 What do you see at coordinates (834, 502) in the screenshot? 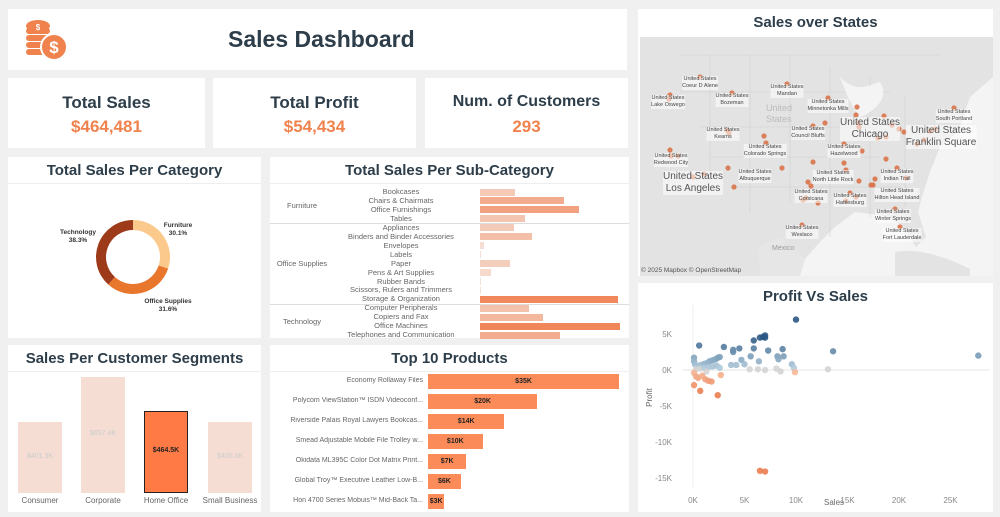
I see `x-axis-label: Sales` at bounding box center [834, 502].